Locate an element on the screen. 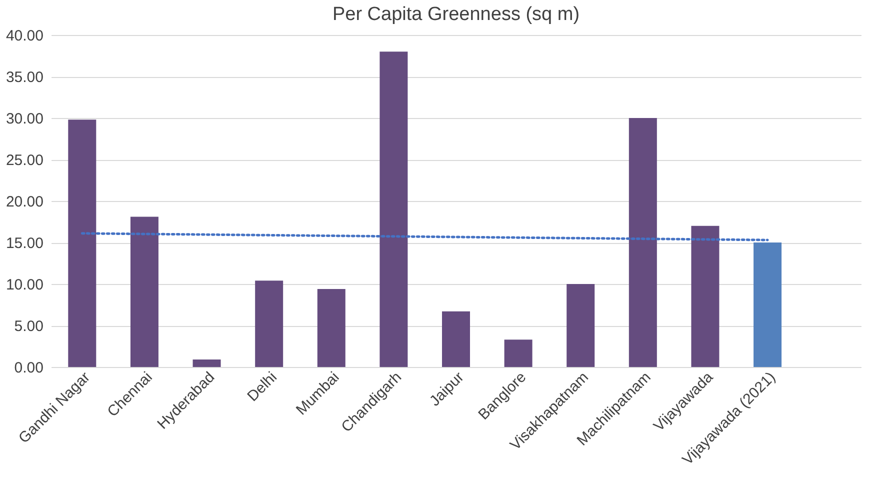 The image size is (871, 498). y-tick-label: 15.00 is located at coordinates (25, 243).